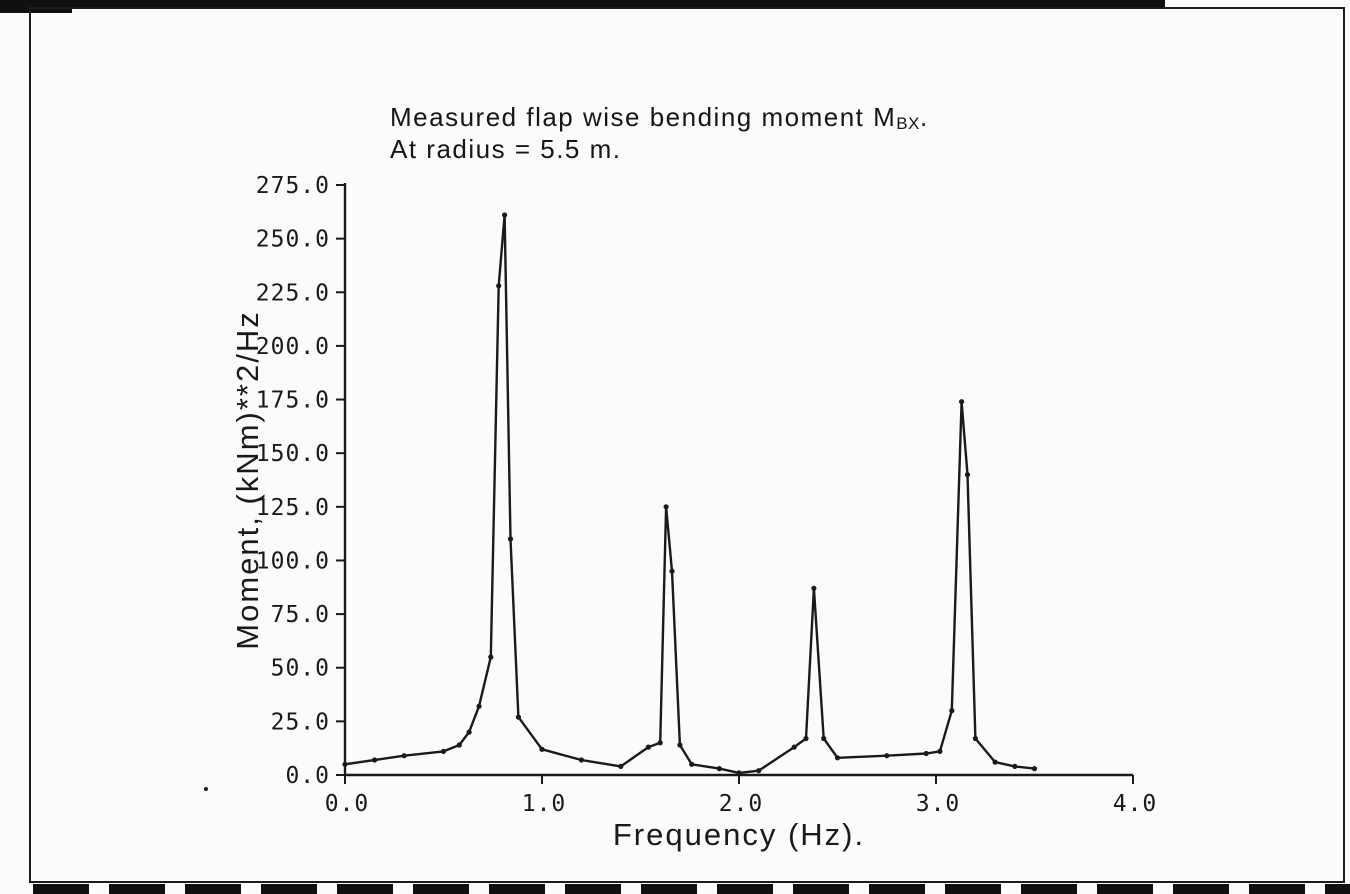 Image resolution: width=1350 pixels, height=894 pixels. Describe the element at coordinates (1135, 804) in the screenshot. I see `x-tick-label: 4.0` at that location.